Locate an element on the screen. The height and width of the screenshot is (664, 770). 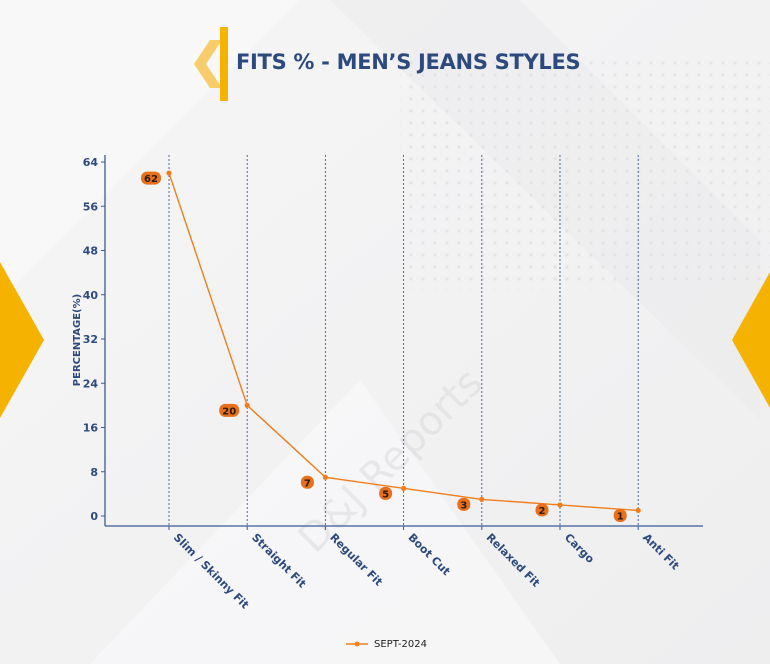
y-tick-label: 8 is located at coordinates (94, 472).